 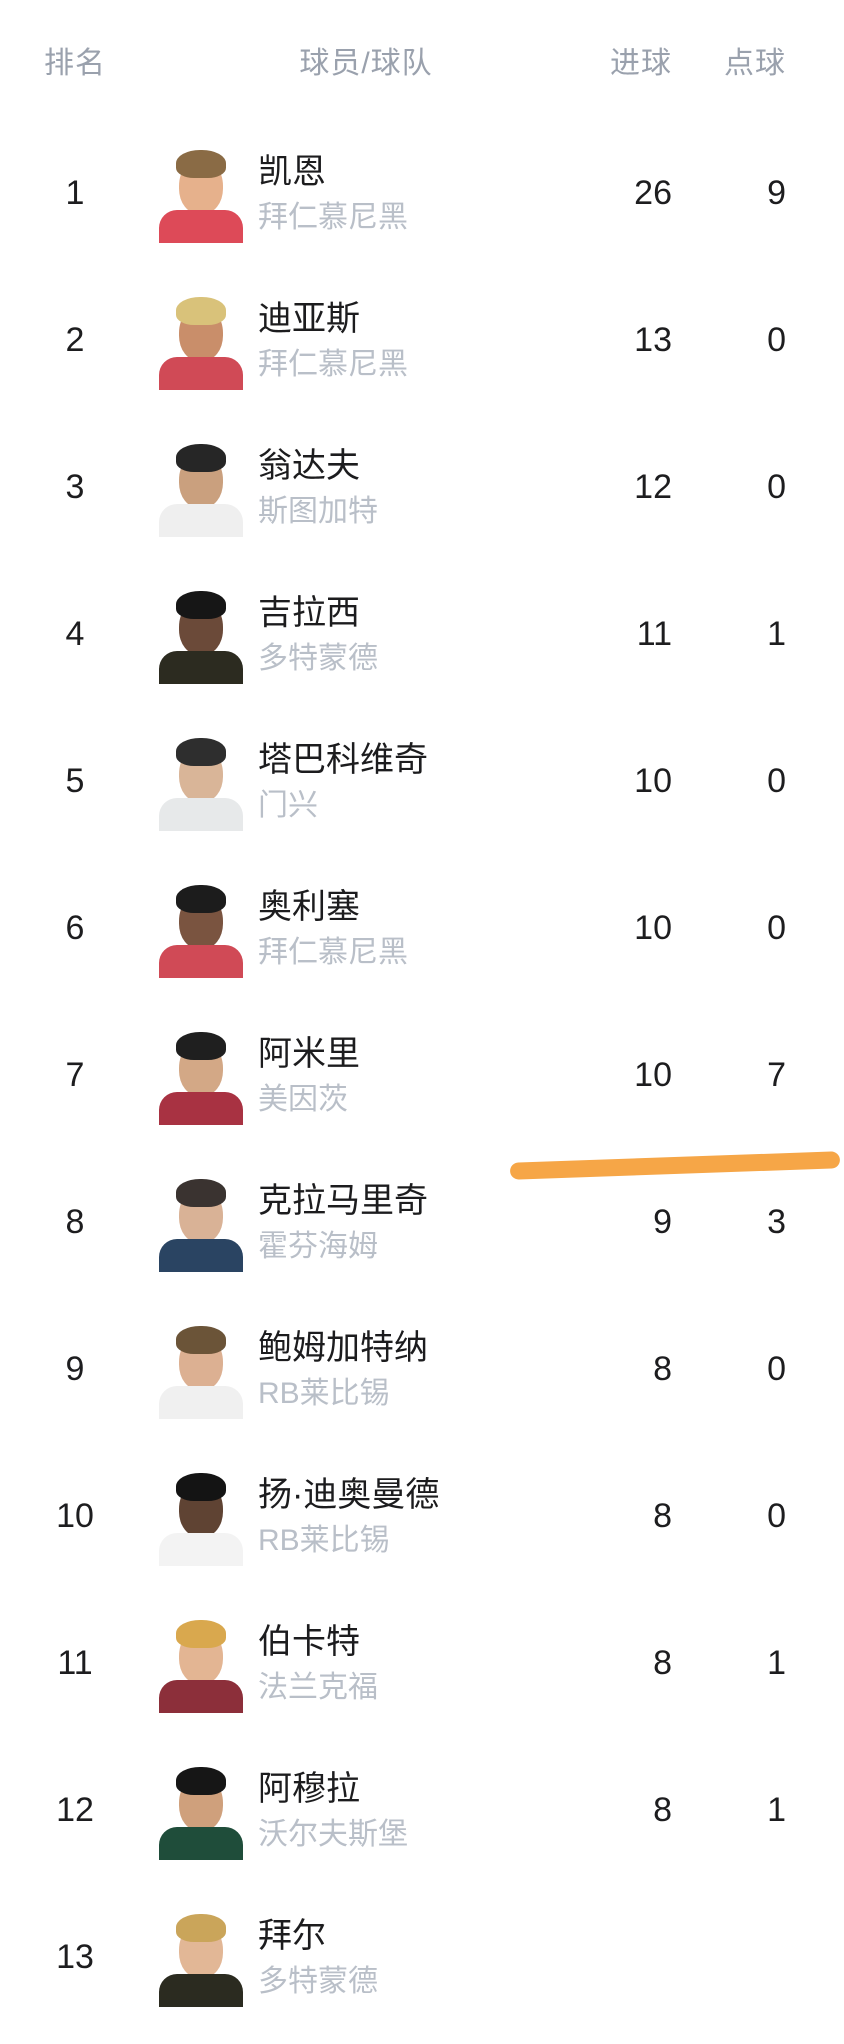 I want to click on header-penalties: 点球, so click(x=755, y=63).